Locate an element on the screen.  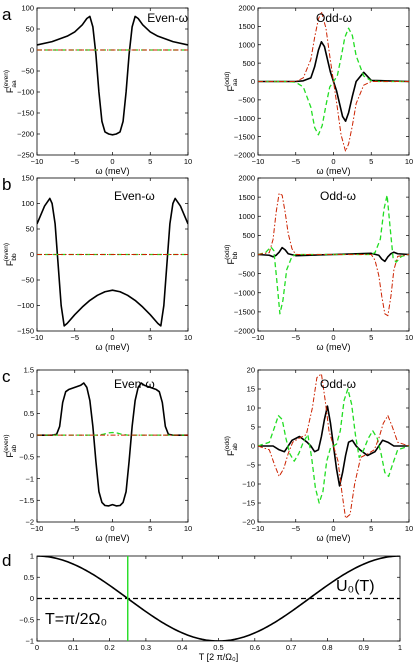
y-axis-label: Fbb(even) is located at coordinates (10, 254).